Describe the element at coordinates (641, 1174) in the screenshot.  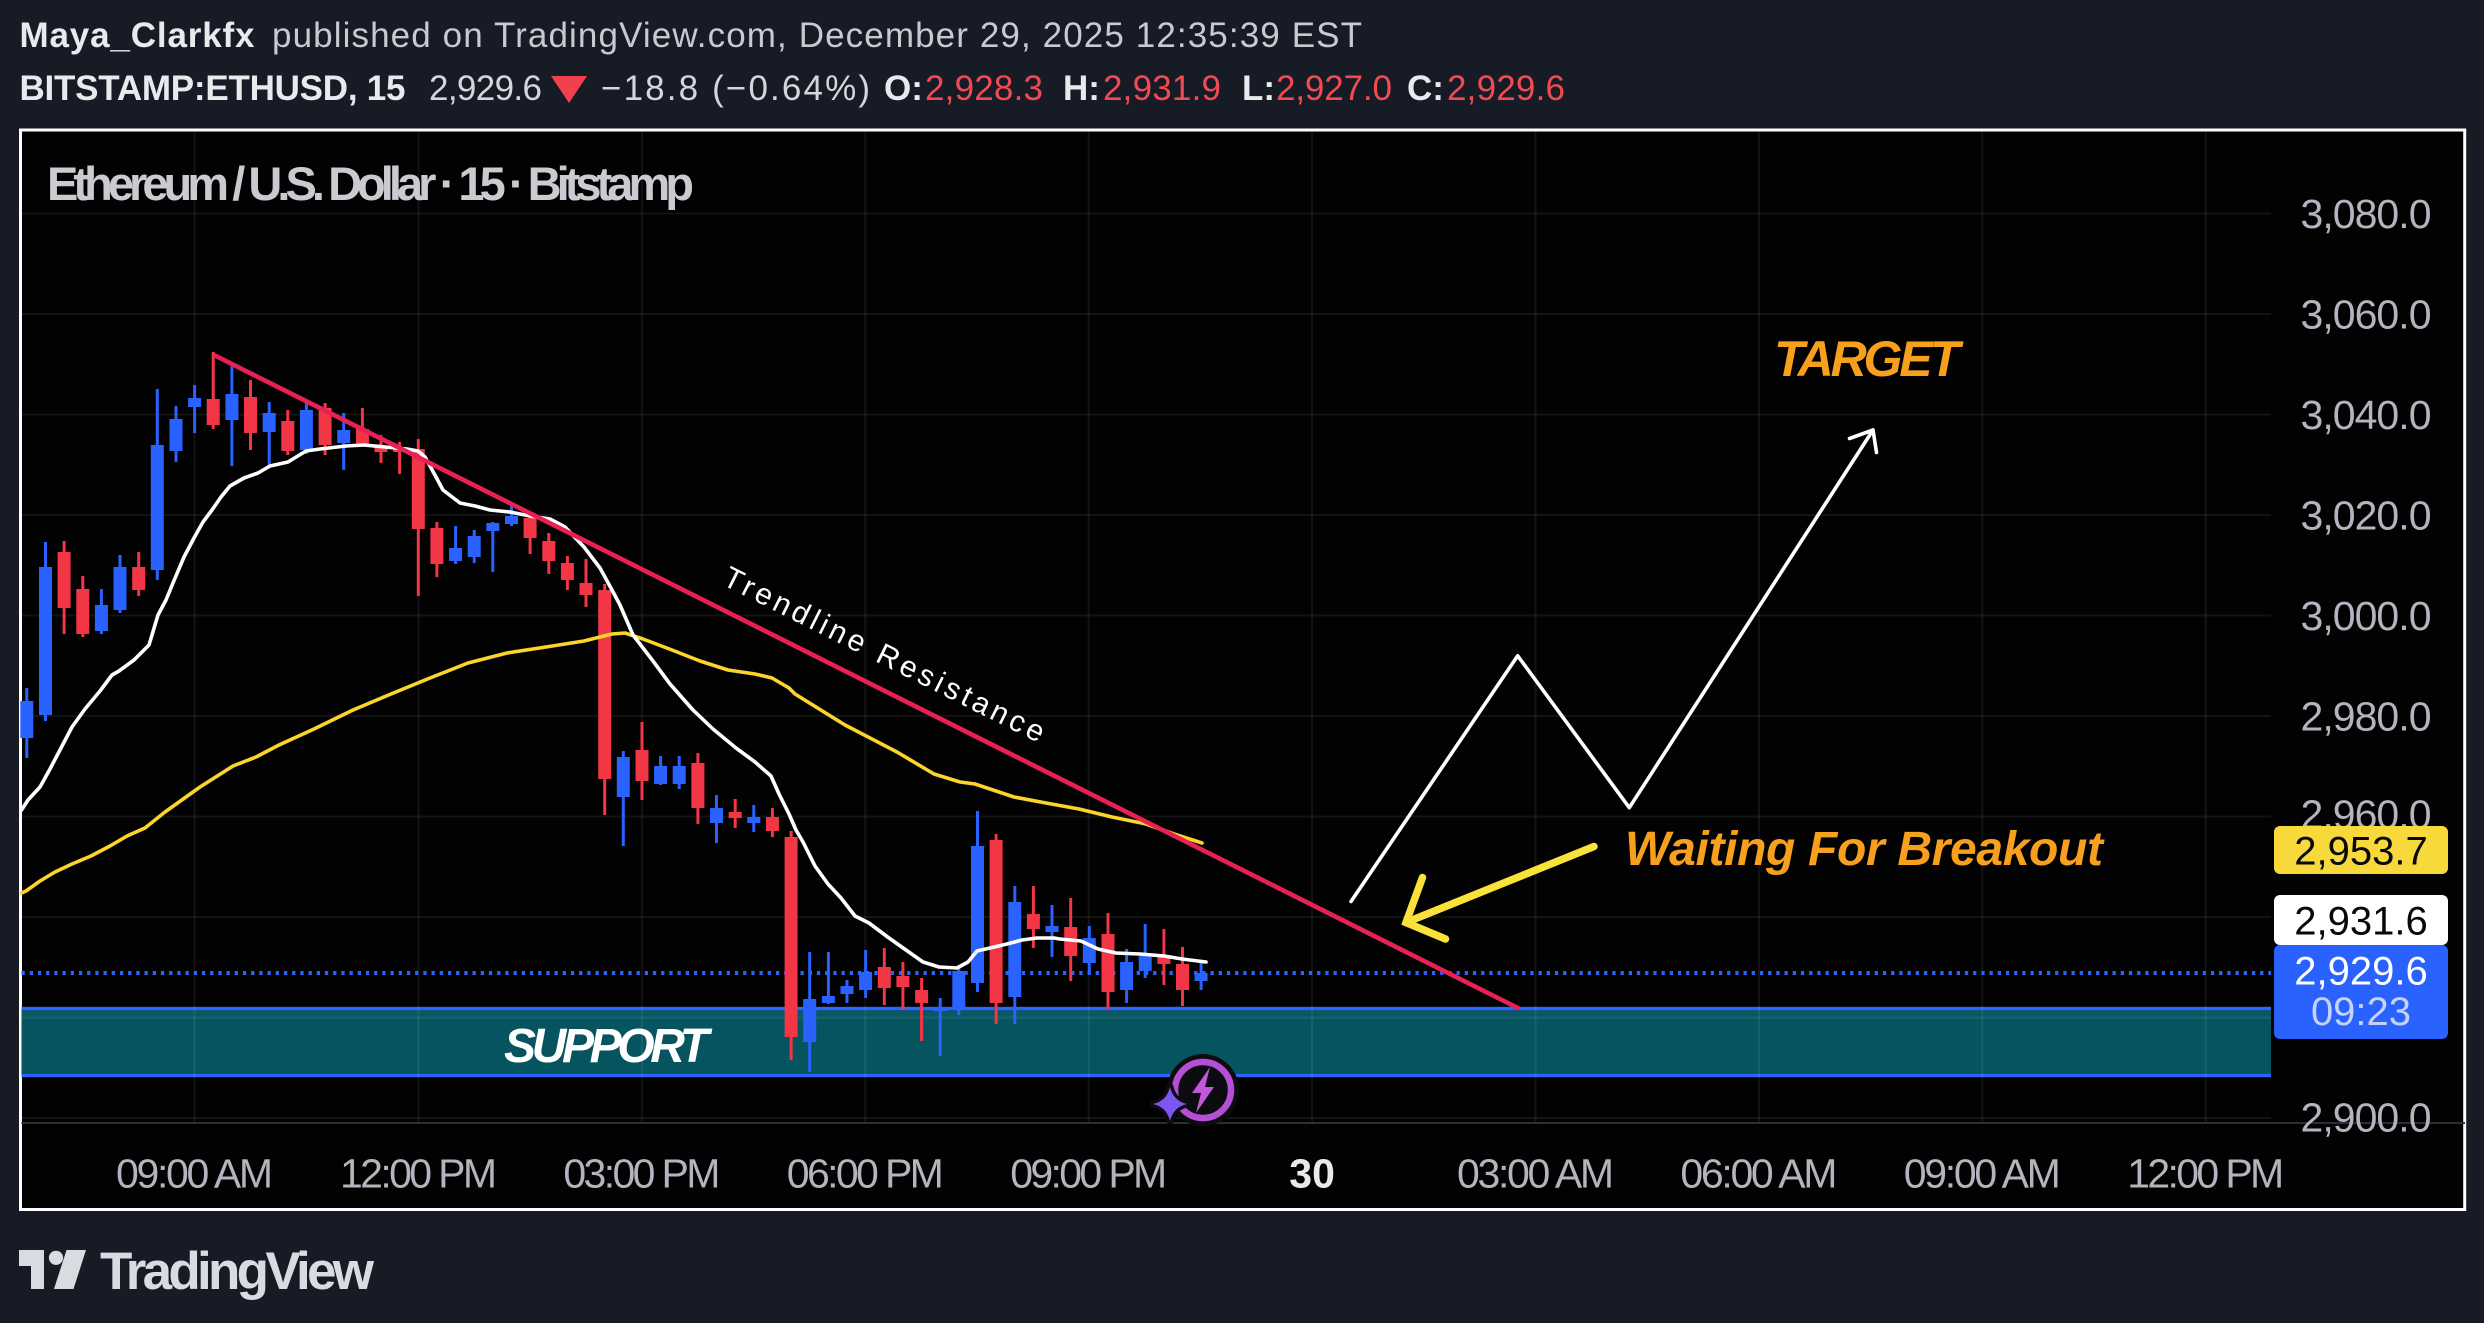
I see `svg-text: 03:00 PM` at that location.